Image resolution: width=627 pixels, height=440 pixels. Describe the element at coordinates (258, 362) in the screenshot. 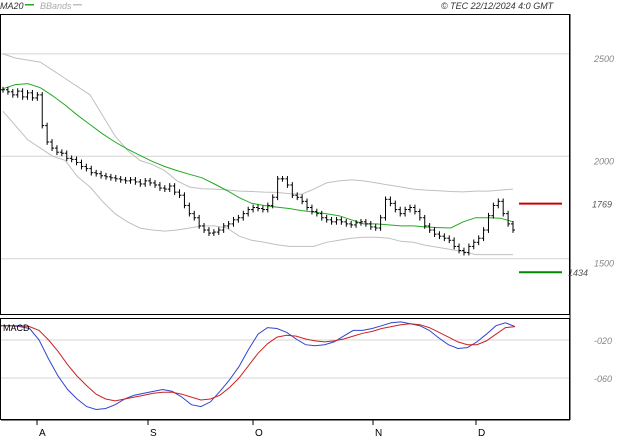

I see `signal-line` at that location.